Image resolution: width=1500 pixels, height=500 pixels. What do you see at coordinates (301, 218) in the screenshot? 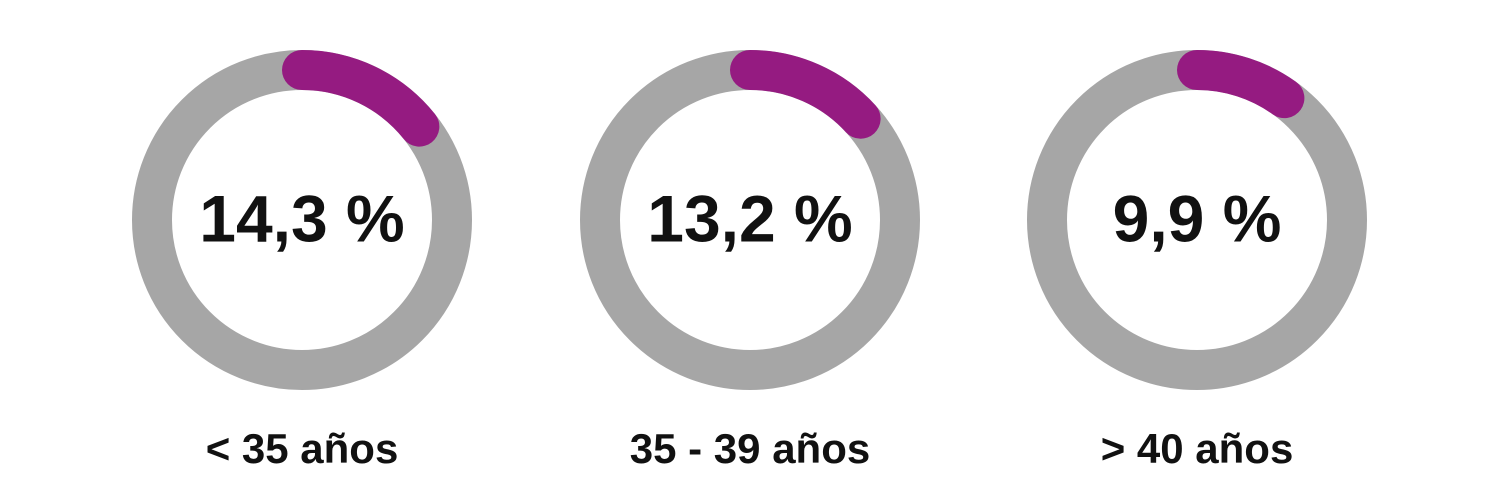
I see `value-label: 14,3 %` at bounding box center [301, 218].